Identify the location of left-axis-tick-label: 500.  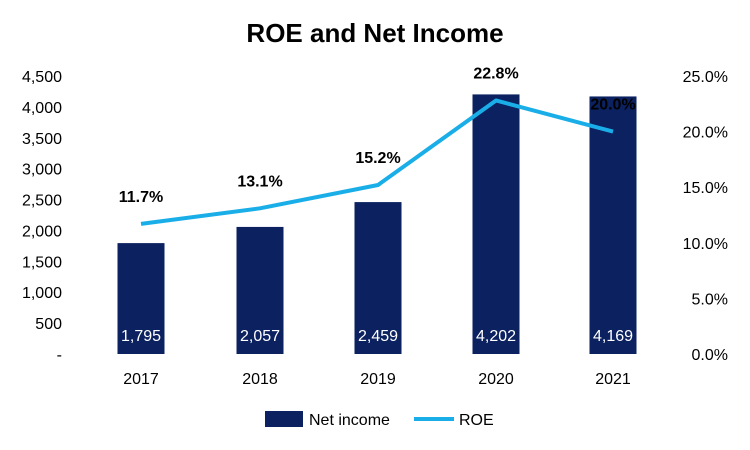
(48, 324).